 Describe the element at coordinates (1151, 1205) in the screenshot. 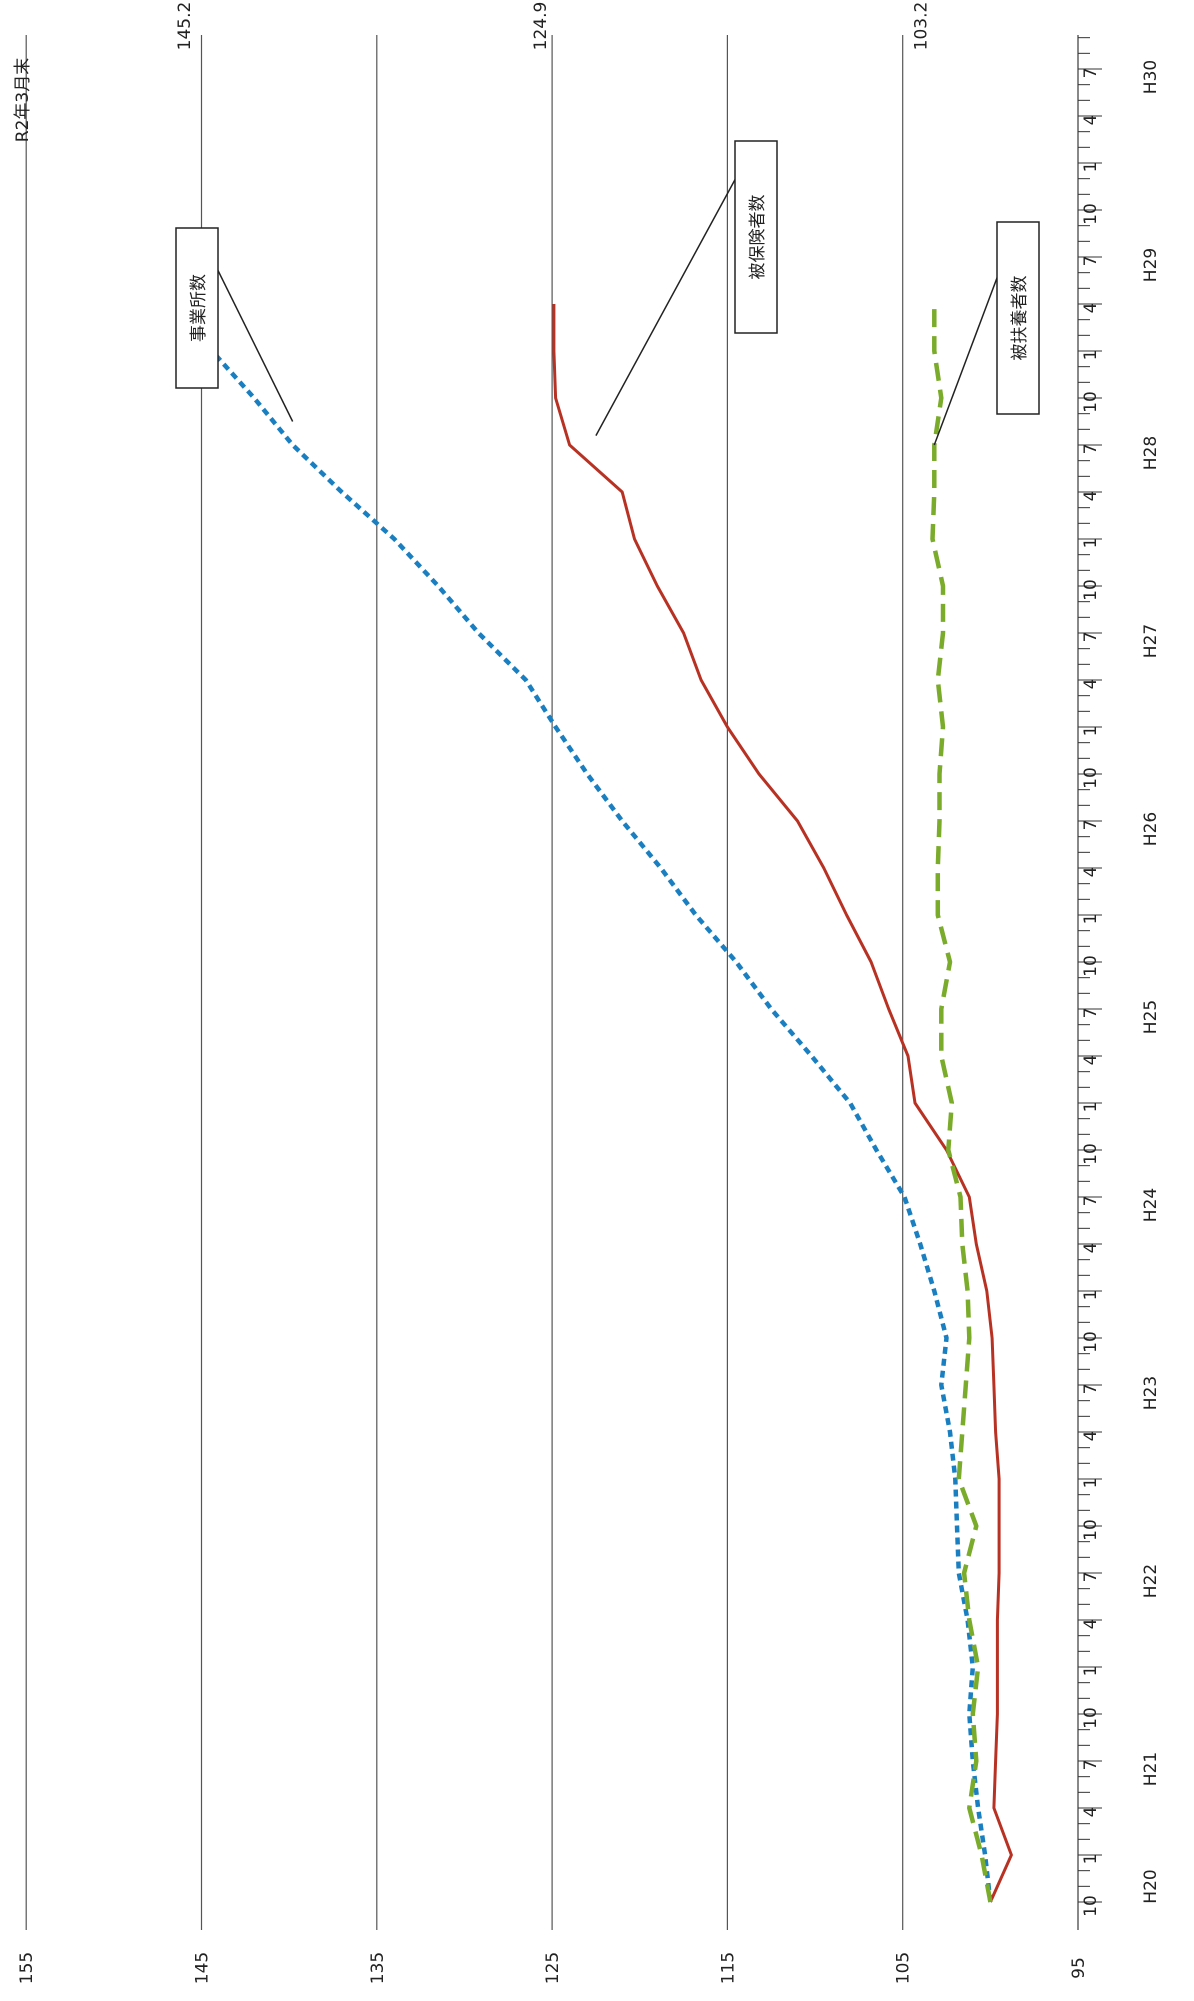

I see `year-label: H24` at that location.